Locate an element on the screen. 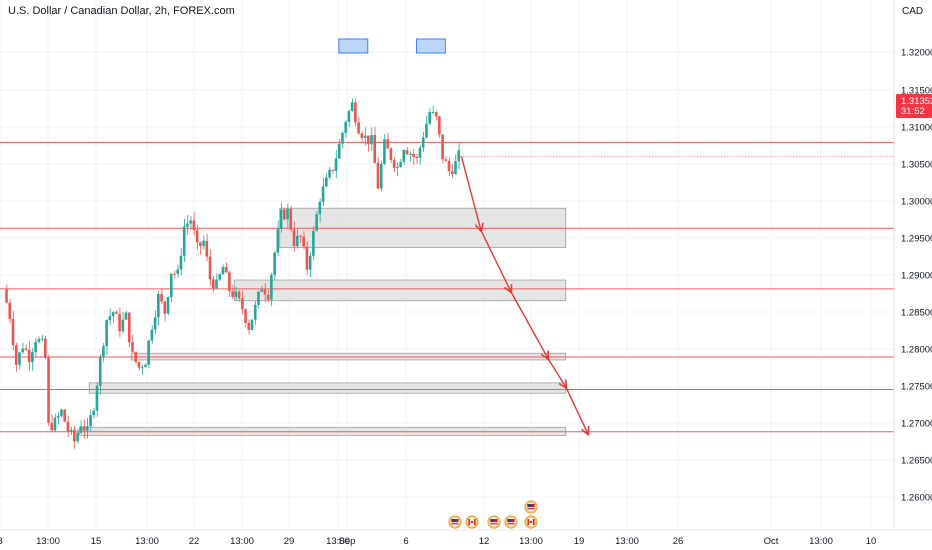  time-tick-label: 10 is located at coordinates (871, 541).